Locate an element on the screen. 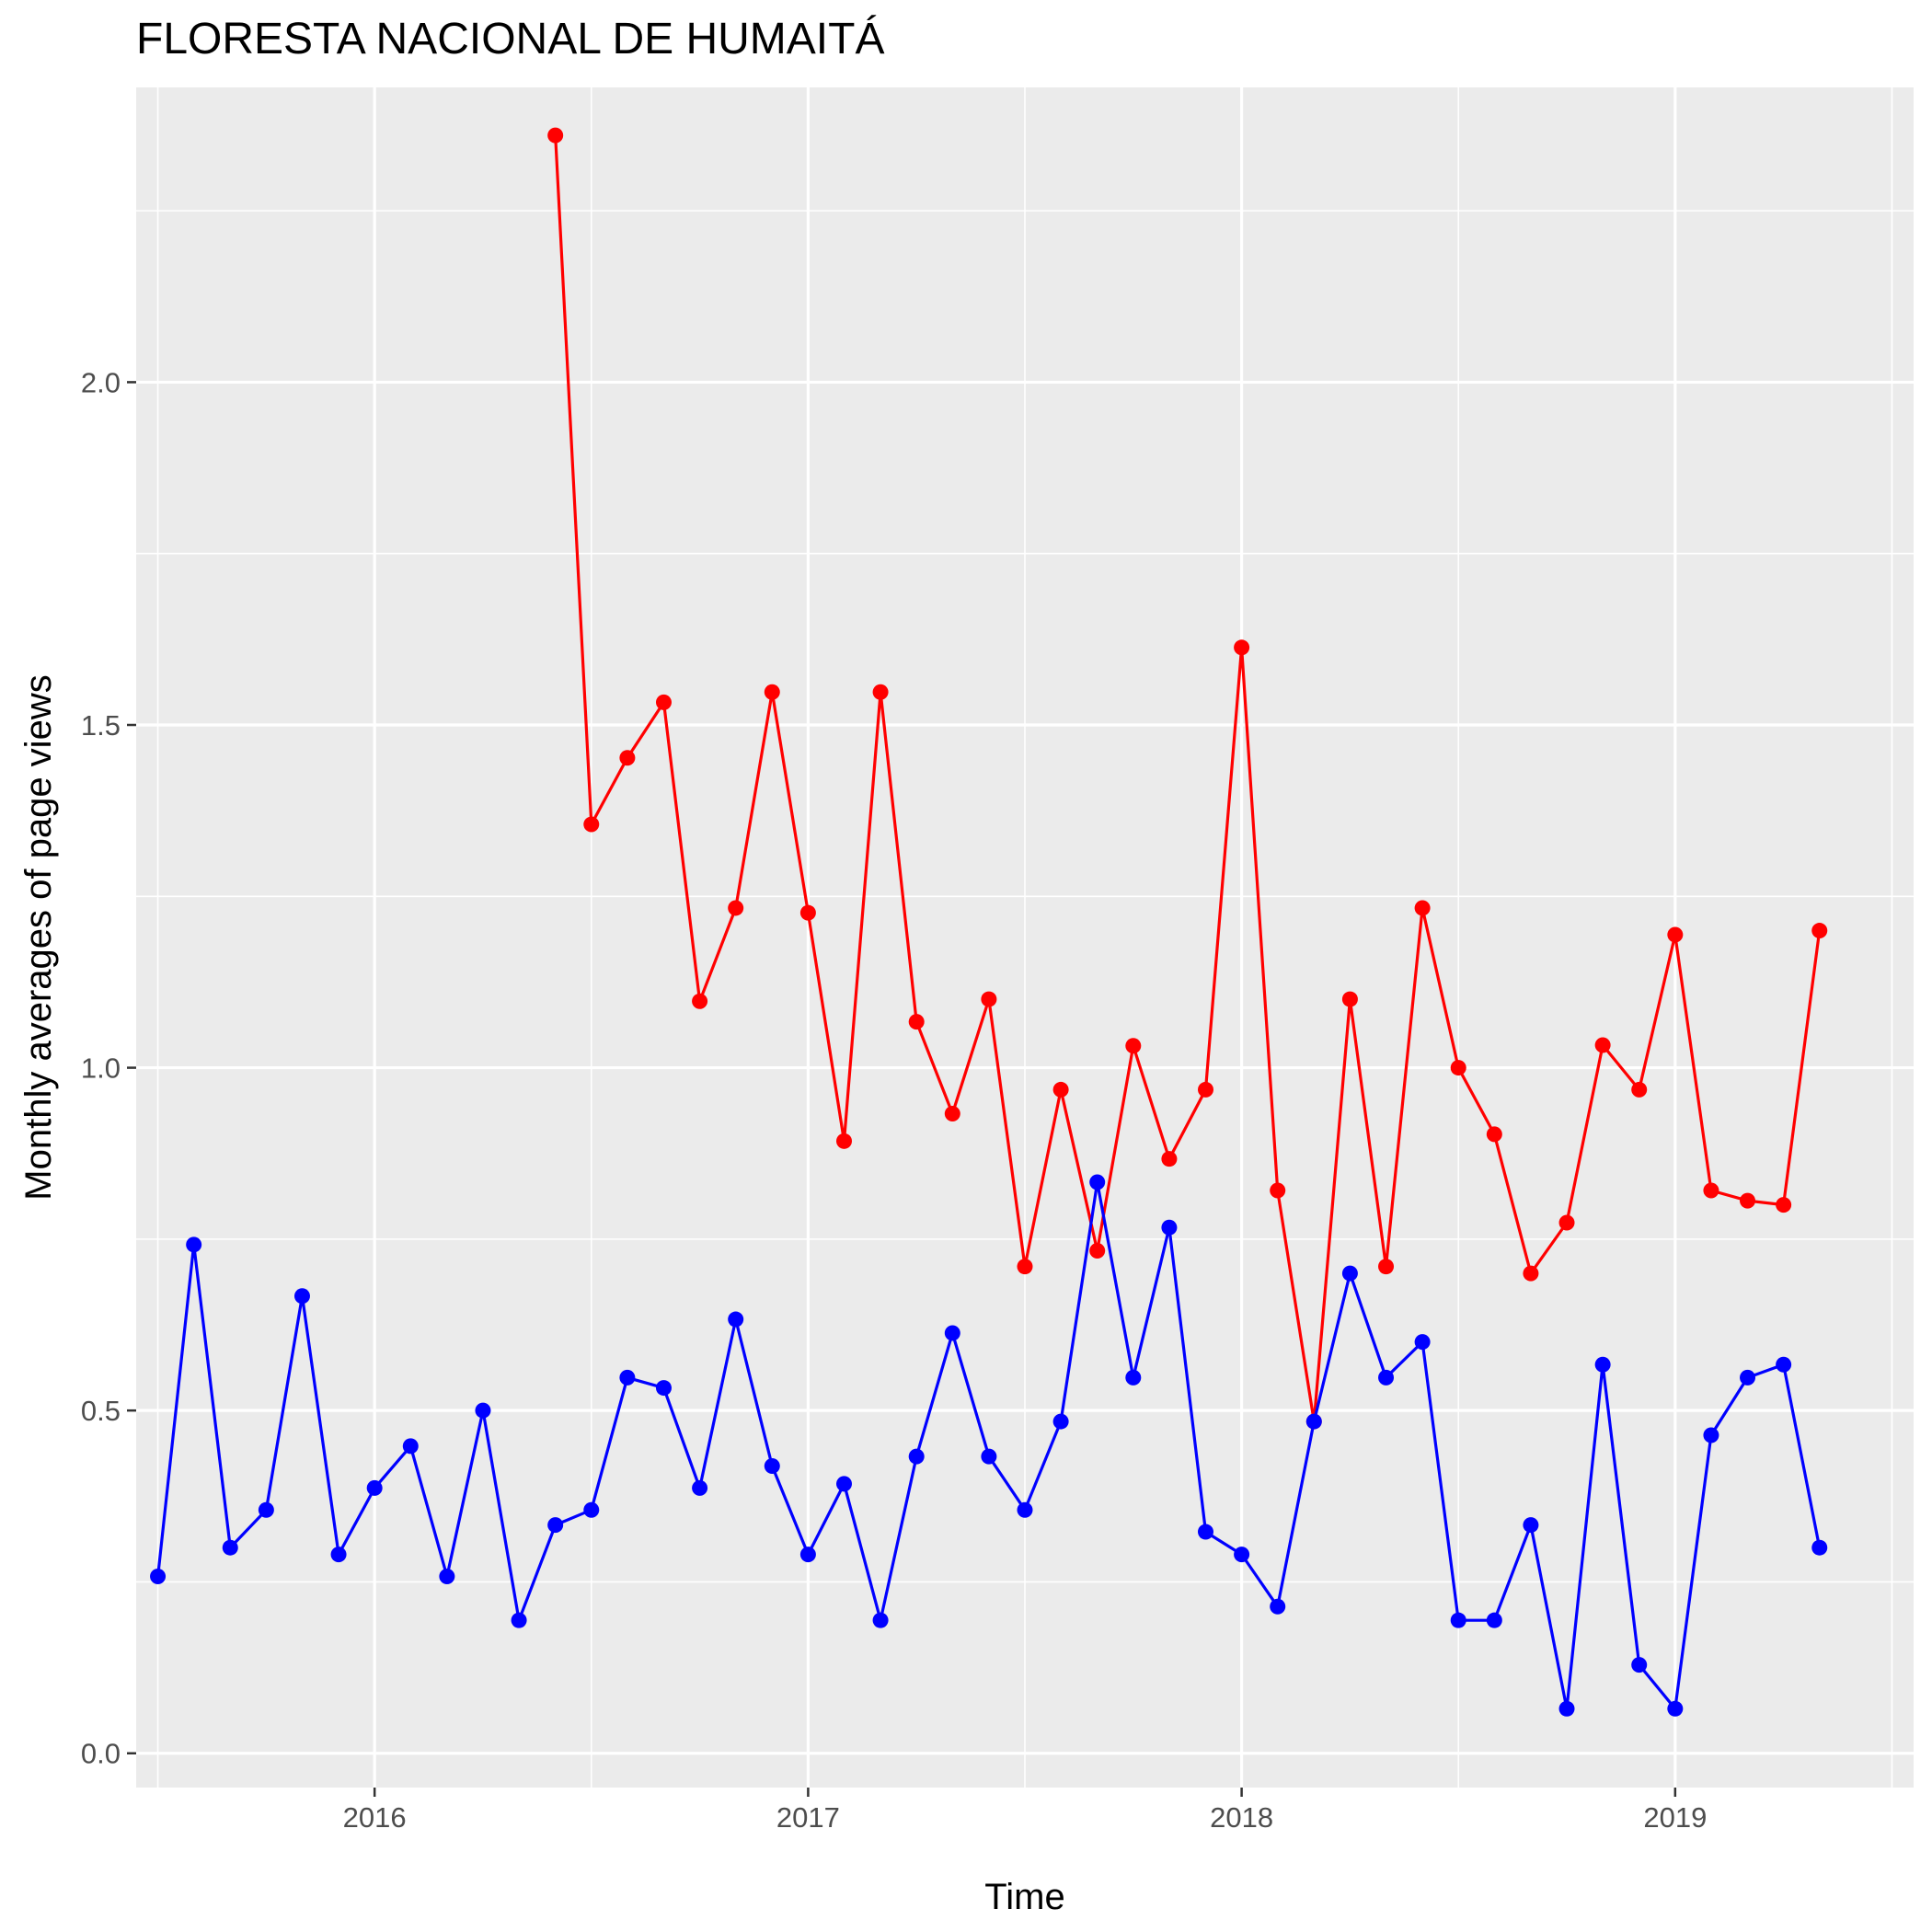 The width and height of the screenshot is (1932, 1932). y-tick-label: 1.0 is located at coordinates (101, 1068).